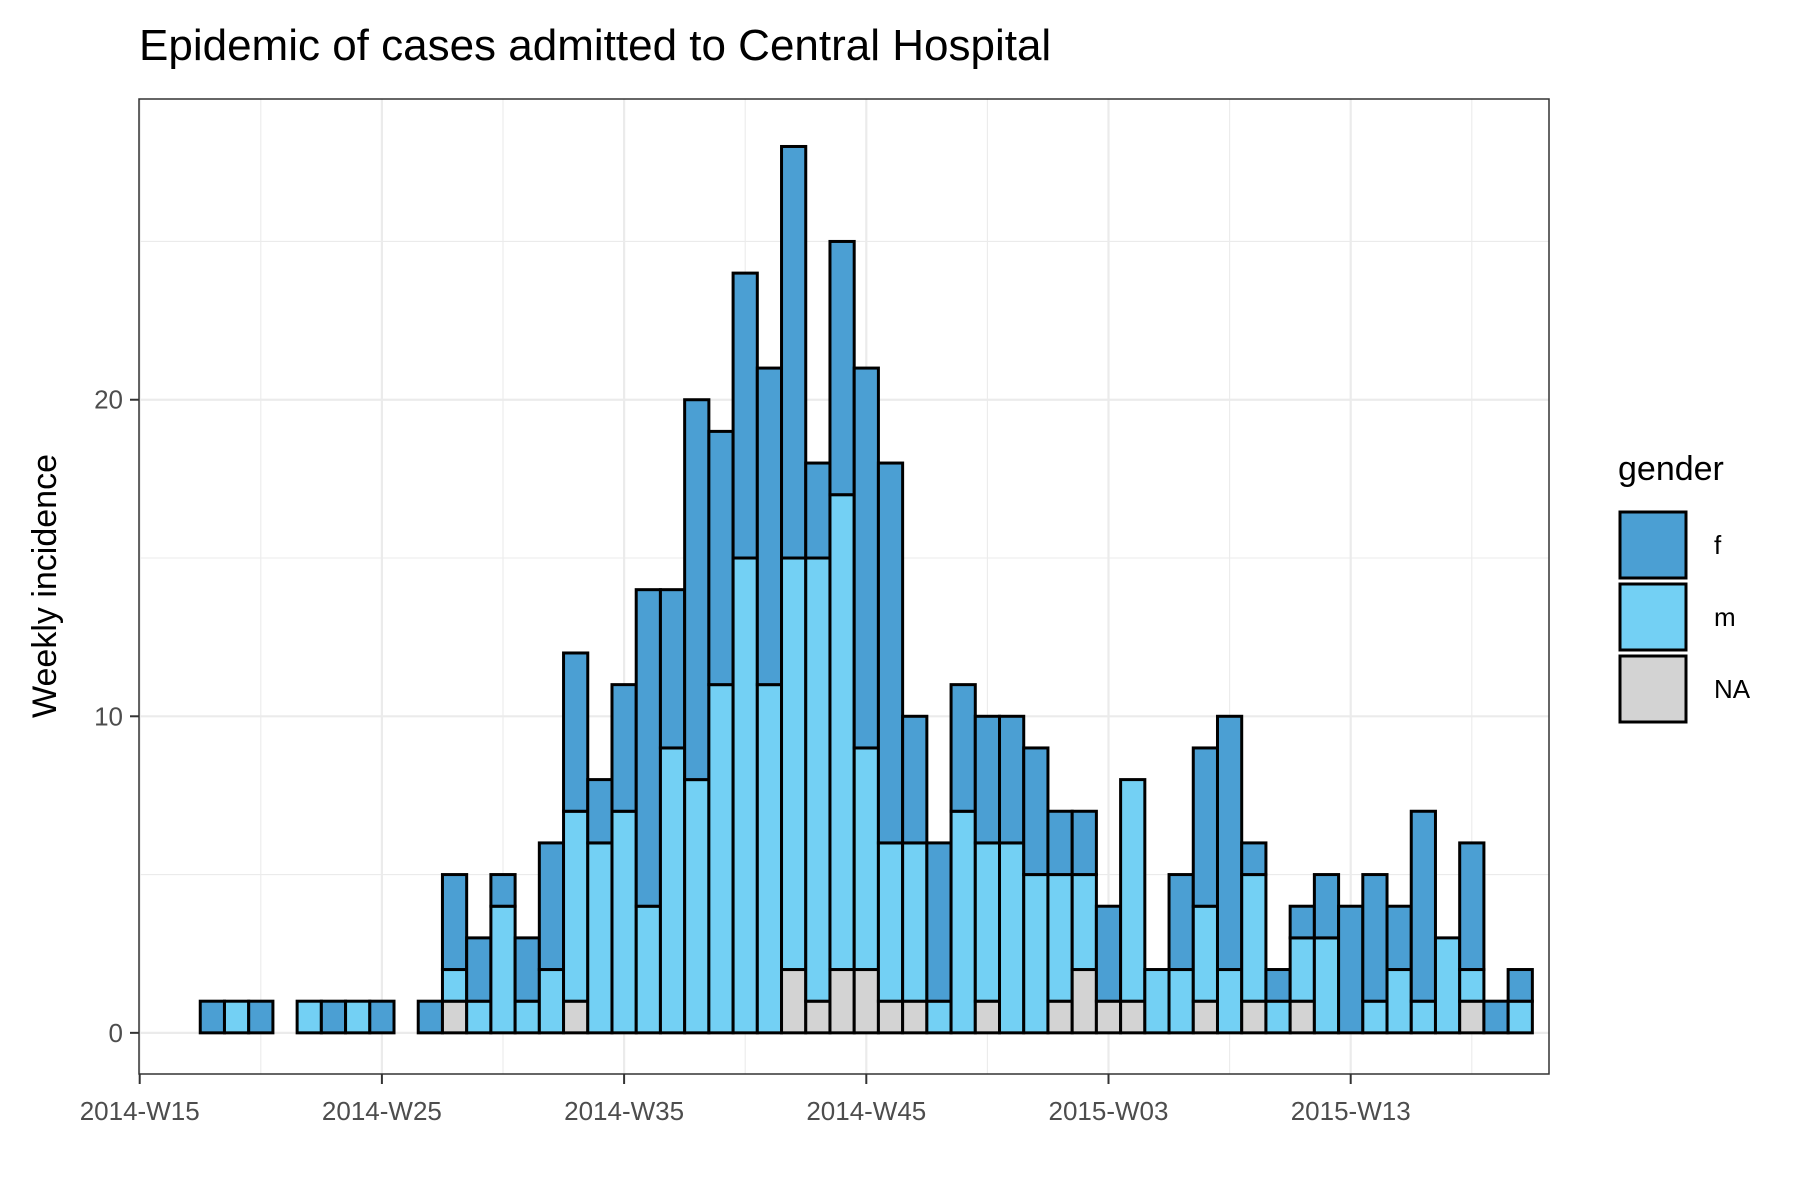 This screenshot has width=1800, height=1200. What do you see at coordinates (1108, 1017) in the screenshot?
I see `bar-NA-2015-W03` at bounding box center [1108, 1017].